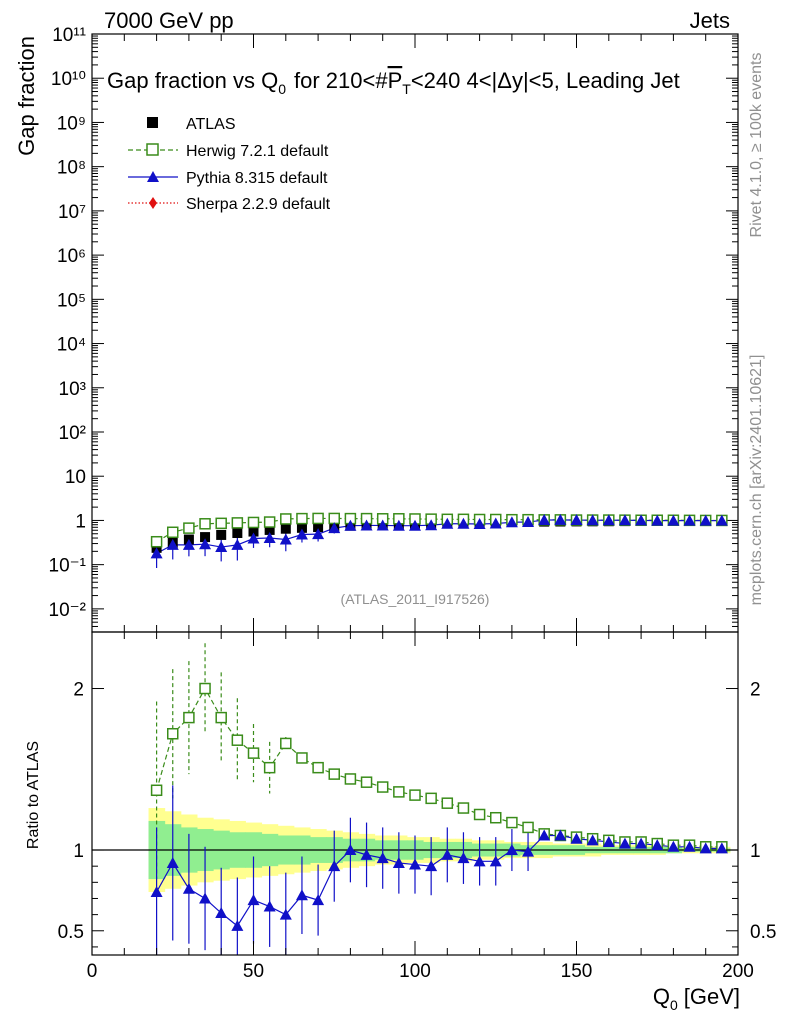 Image resolution: width=786 pixels, height=1029 pixels. What do you see at coordinates (439, 540) in the screenshot?
I see `main-series` at bounding box center [439, 540].